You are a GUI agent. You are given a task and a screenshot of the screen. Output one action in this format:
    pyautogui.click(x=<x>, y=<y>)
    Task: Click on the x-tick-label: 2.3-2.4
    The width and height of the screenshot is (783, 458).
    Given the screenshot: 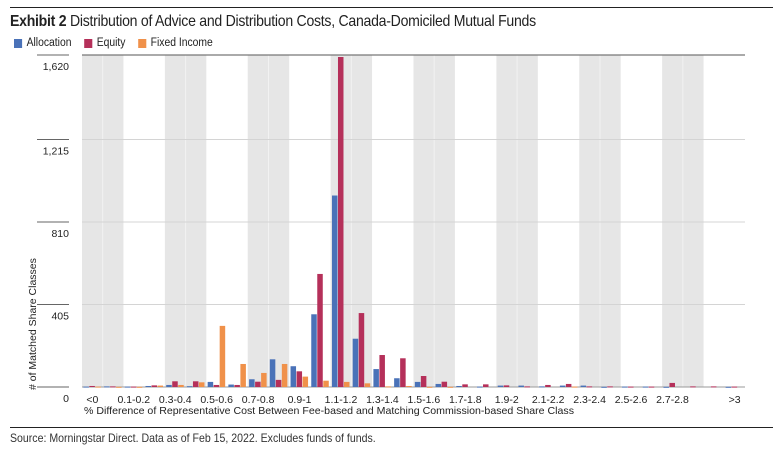 What is the action you would take?
    pyautogui.click(x=589, y=400)
    